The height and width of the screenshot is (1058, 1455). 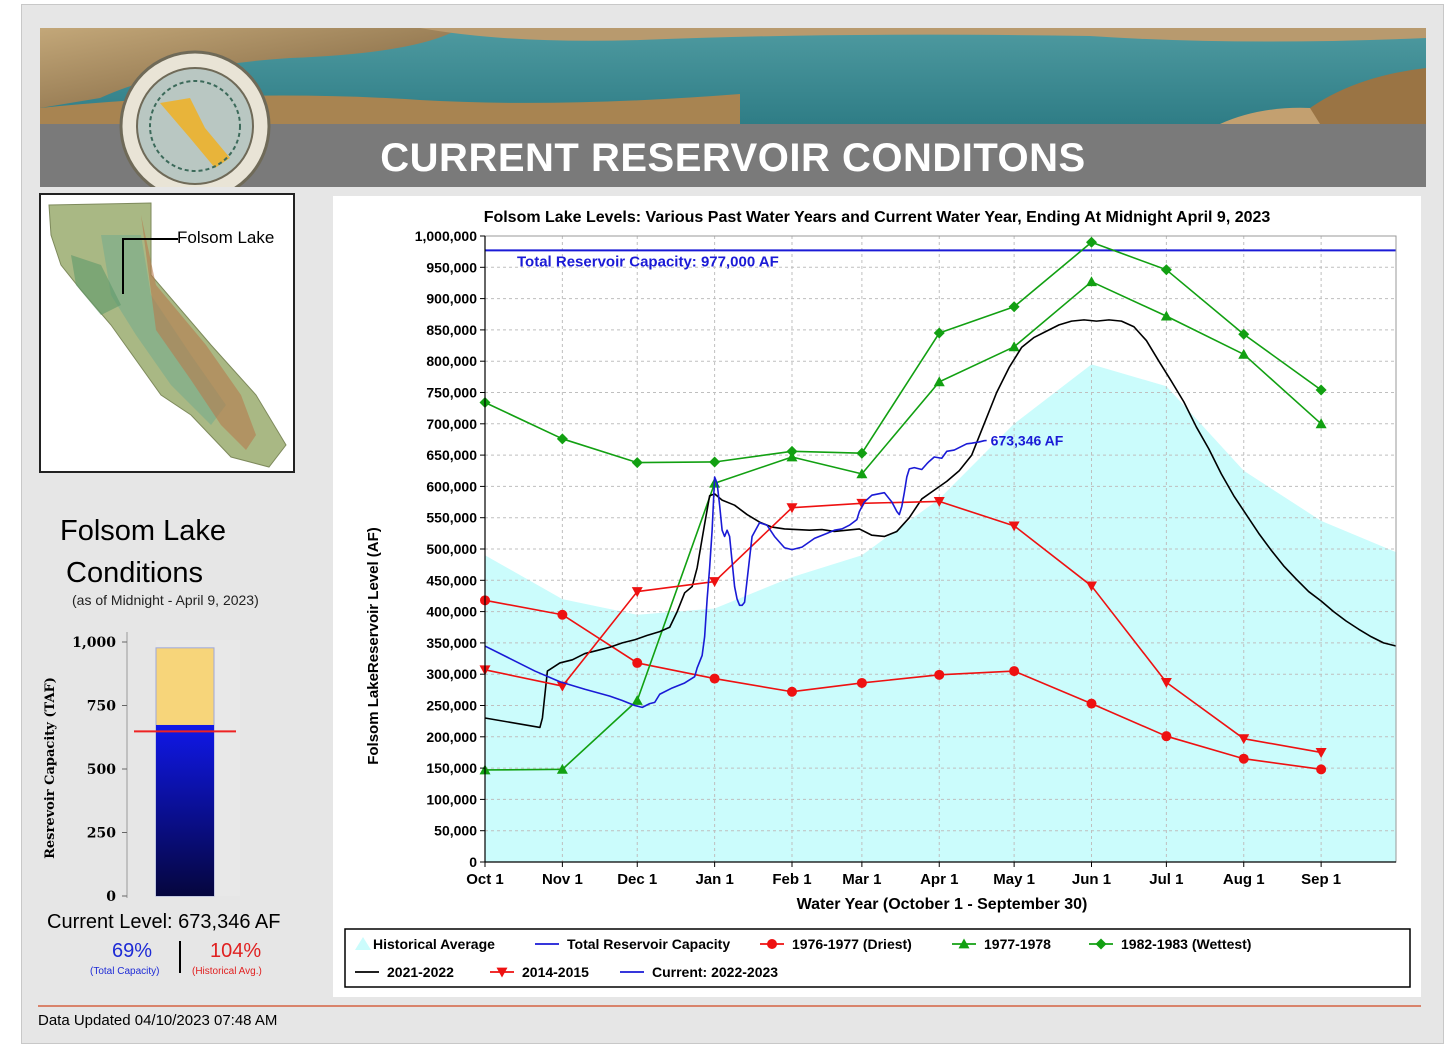 I want to click on legend-item-2021-2022: 2021-2022, so click(x=404, y=972).